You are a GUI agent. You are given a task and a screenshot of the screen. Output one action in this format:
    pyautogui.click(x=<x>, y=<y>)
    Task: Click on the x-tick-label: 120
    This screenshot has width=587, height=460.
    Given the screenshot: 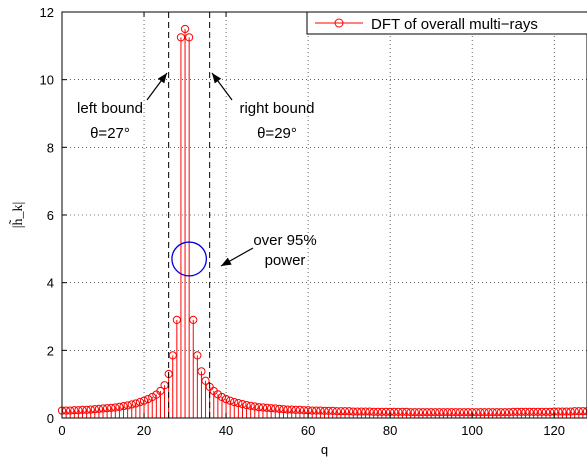 What is the action you would take?
    pyautogui.click(x=554, y=430)
    